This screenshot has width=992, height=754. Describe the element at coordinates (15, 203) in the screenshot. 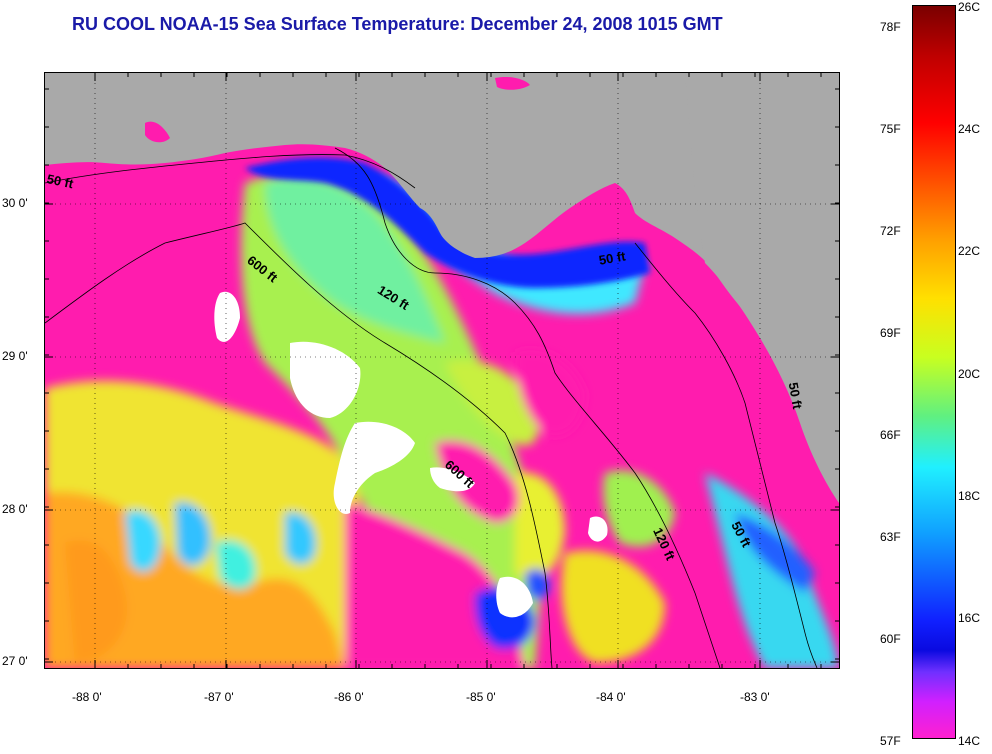

I see `lat-label-30: 30 0'` at that location.